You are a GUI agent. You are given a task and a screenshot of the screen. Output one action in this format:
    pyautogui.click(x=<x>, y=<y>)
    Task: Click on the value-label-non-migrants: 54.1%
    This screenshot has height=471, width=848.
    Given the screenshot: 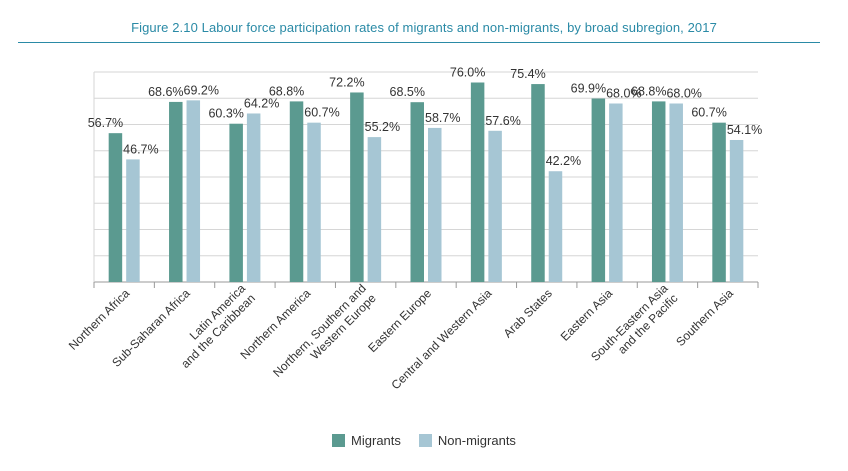 What is the action you would take?
    pyautogui.click(x=744, y=130)
    